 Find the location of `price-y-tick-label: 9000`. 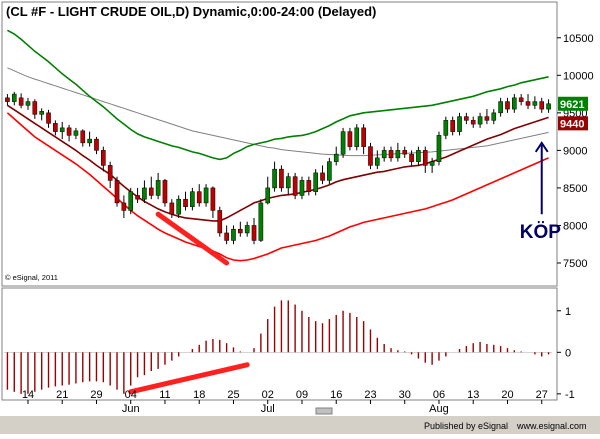

price-y-tick-label: 9000 is located at coordinates (575, 151).